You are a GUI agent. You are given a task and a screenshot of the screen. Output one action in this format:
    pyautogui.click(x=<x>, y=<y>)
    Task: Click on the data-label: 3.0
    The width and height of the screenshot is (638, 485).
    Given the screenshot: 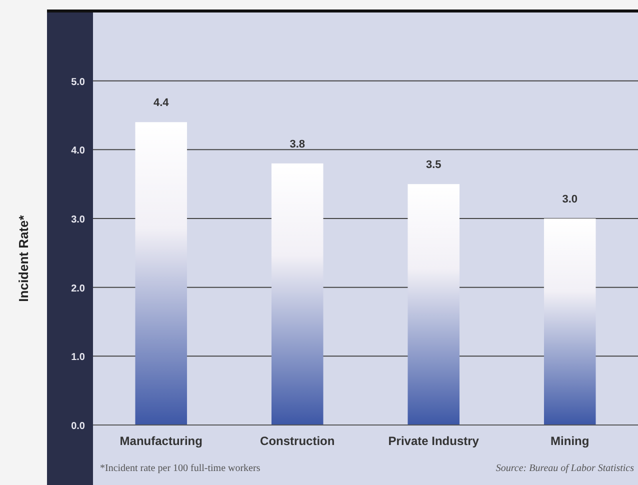 What is the action you would take?
    pyautogui.click(x=570, y=200)
    